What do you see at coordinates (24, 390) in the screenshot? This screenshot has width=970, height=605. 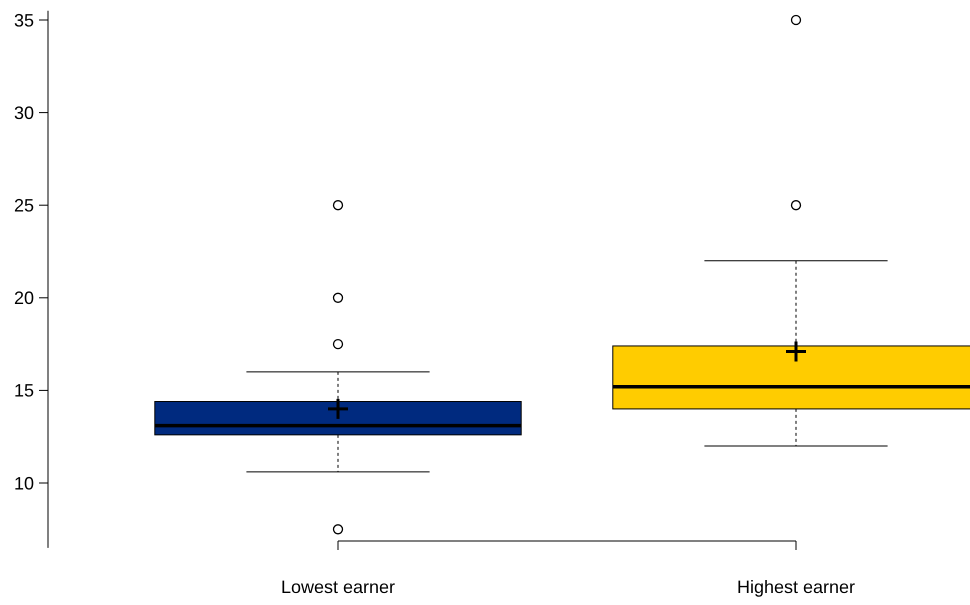 I see `y-tick-label: 15` at bounding box center [24, 390].